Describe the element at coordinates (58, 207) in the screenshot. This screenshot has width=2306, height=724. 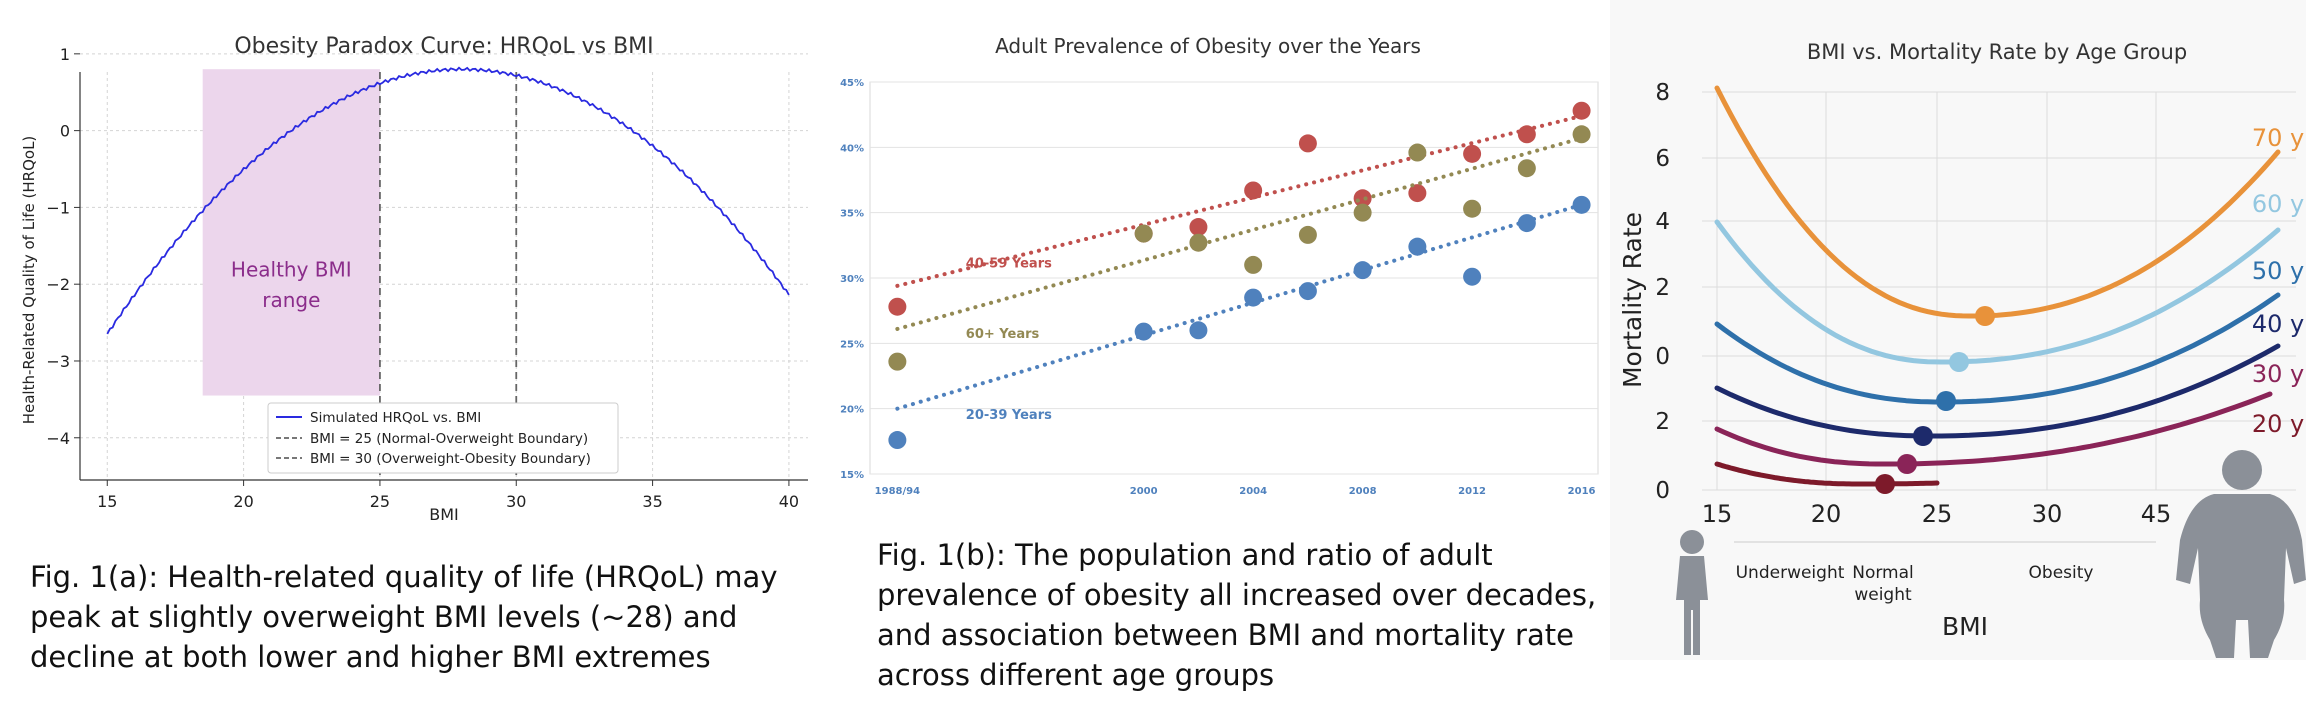
I see `y-tick-label: −1` at that location.